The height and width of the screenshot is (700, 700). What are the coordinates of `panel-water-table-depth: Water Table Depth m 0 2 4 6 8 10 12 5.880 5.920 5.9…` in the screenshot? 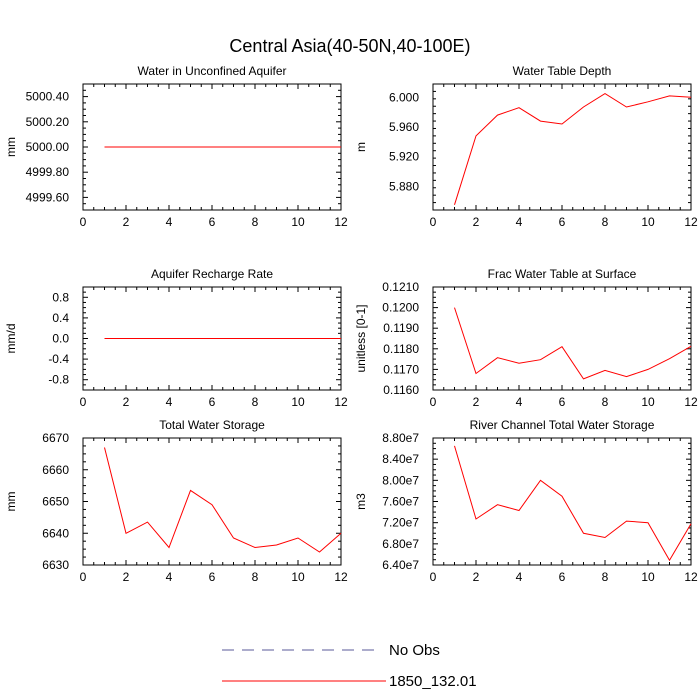 It's located at (526, 146).